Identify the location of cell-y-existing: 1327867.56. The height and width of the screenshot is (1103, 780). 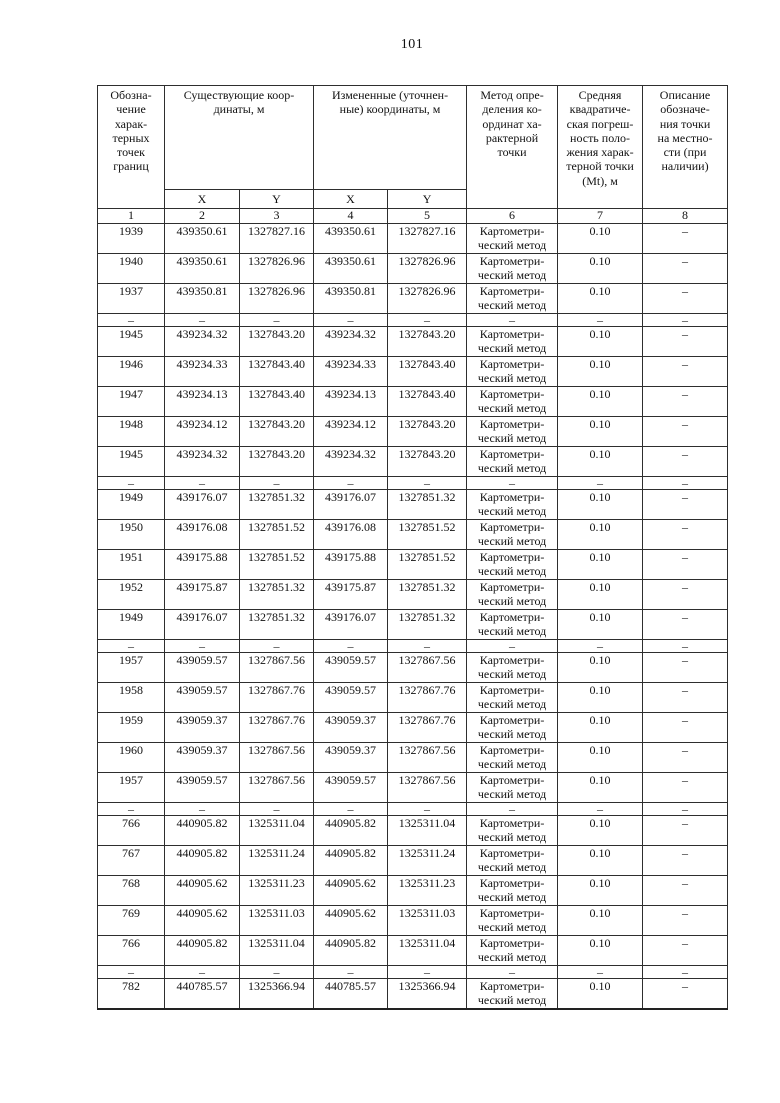
(276, 757).